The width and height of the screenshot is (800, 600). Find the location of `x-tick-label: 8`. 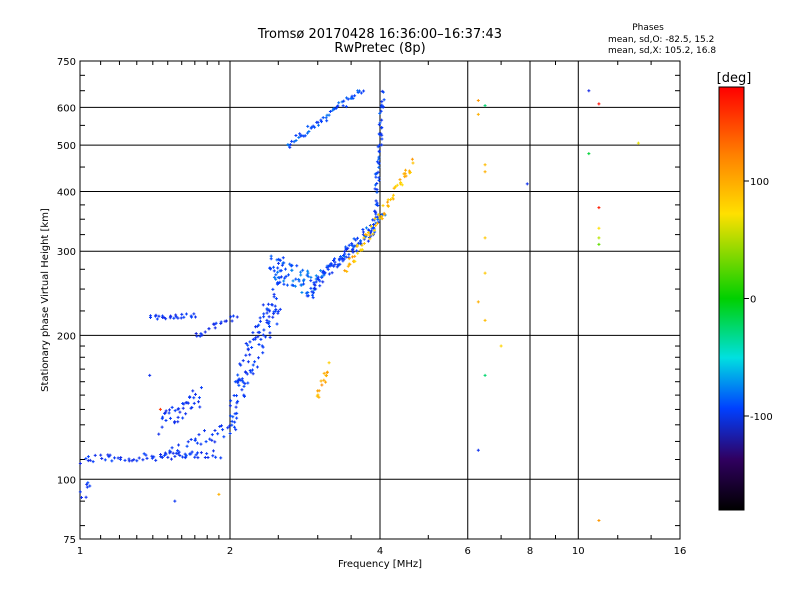

x-tick-label: 8 is located at coordinates (530, 551).